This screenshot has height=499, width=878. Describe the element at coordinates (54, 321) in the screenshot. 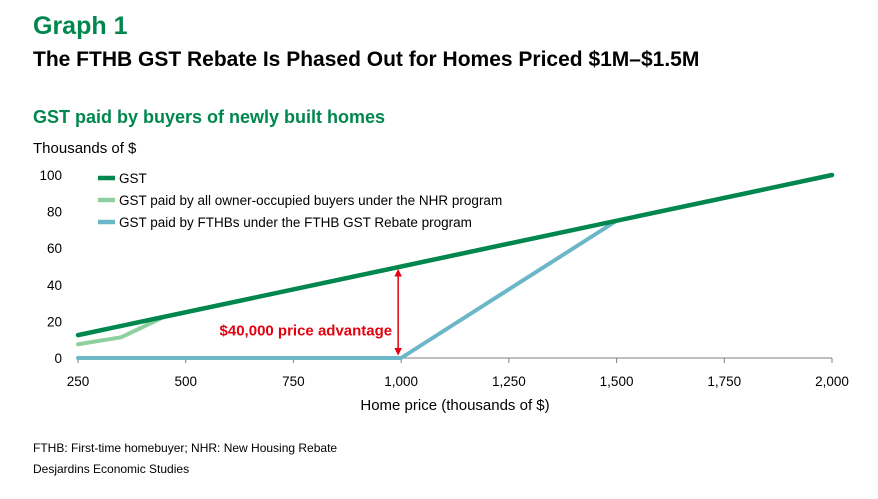

I see `y-tick-label: 20` at that location.